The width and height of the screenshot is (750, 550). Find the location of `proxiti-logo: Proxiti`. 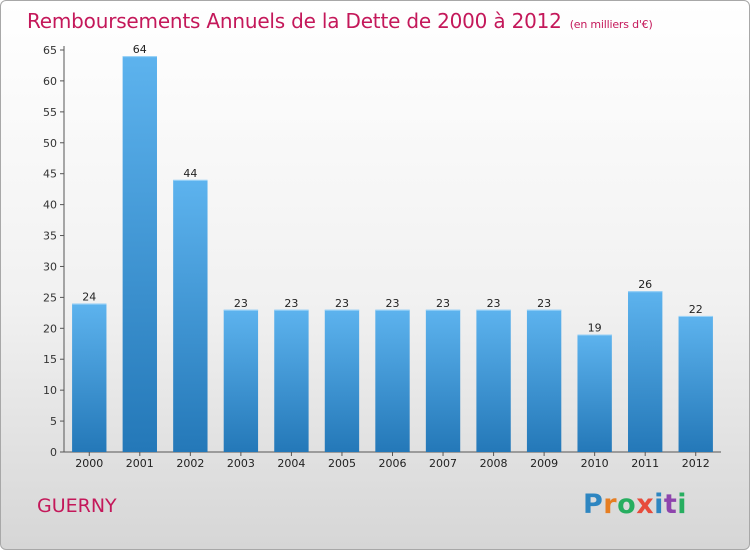

proxiti-logo: Proxiti is located at coordinates (635, 504).